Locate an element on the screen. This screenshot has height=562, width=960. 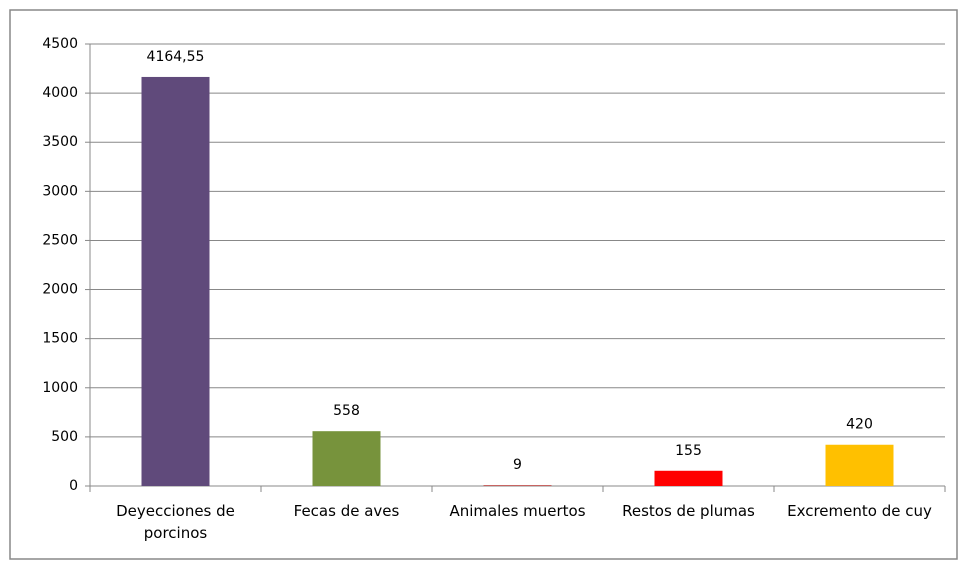
y-tick-label: 1000 is located at coordinates (60, 388).